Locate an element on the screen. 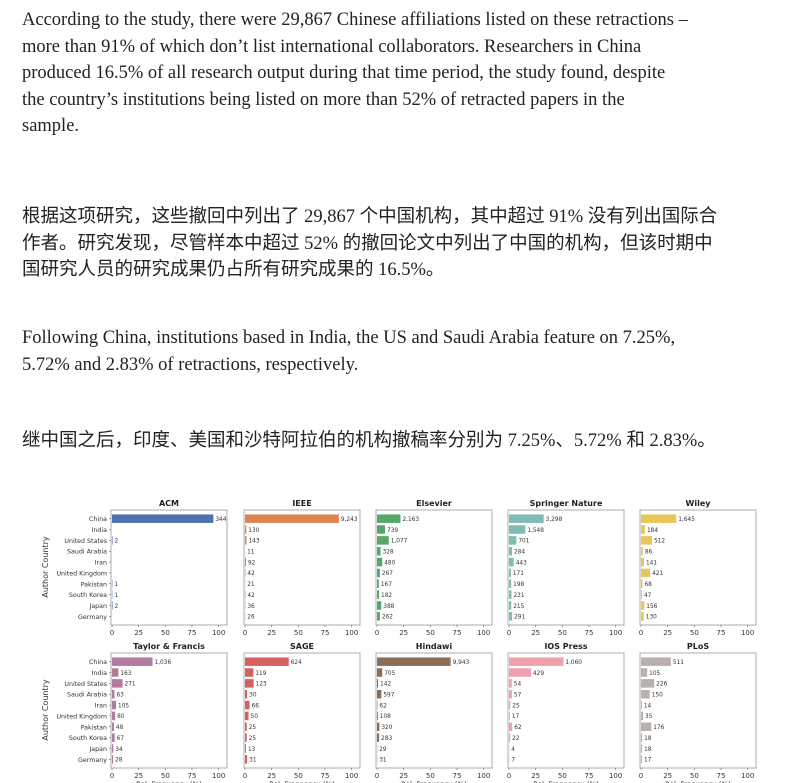 The width and height of the screenshot is (800, 783). panel-title: ACM is located at coordinates (169, 503).